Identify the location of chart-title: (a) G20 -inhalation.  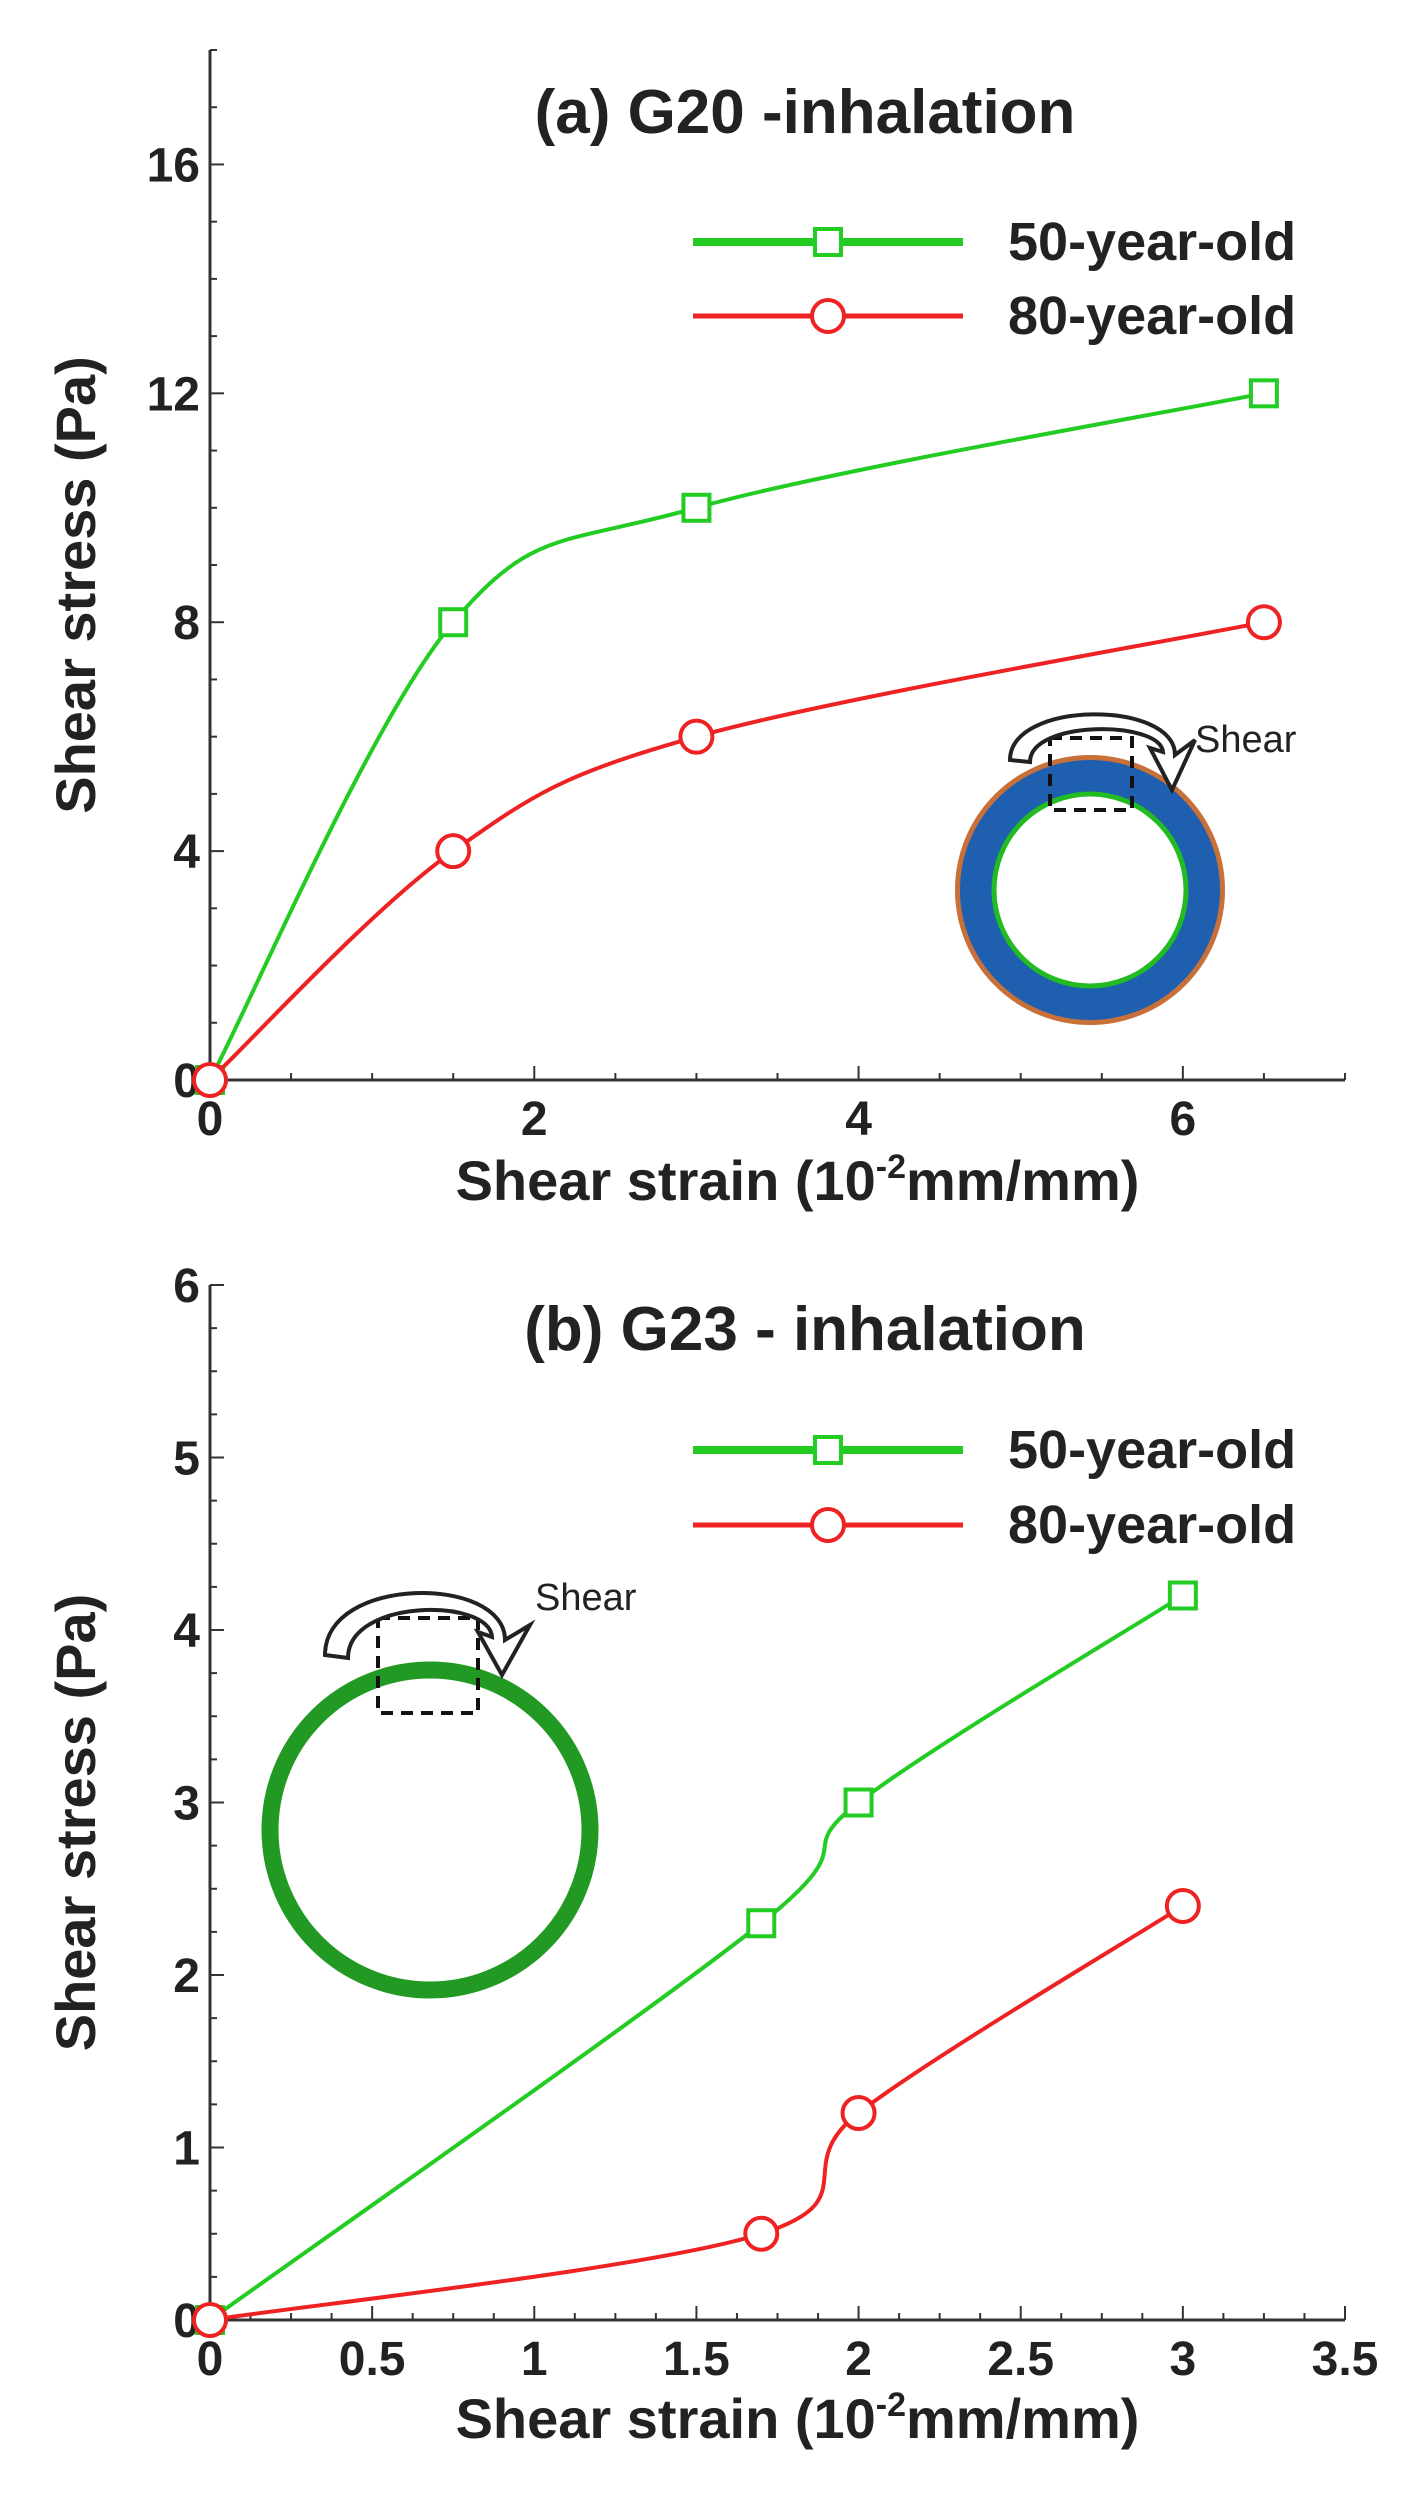
(805, 112).